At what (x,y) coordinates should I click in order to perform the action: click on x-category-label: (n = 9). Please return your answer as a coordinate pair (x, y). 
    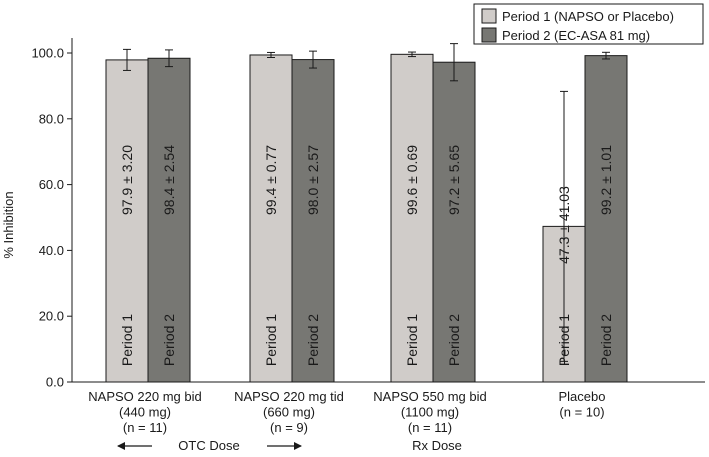
    Looking at the image, I should click on (289, 427).